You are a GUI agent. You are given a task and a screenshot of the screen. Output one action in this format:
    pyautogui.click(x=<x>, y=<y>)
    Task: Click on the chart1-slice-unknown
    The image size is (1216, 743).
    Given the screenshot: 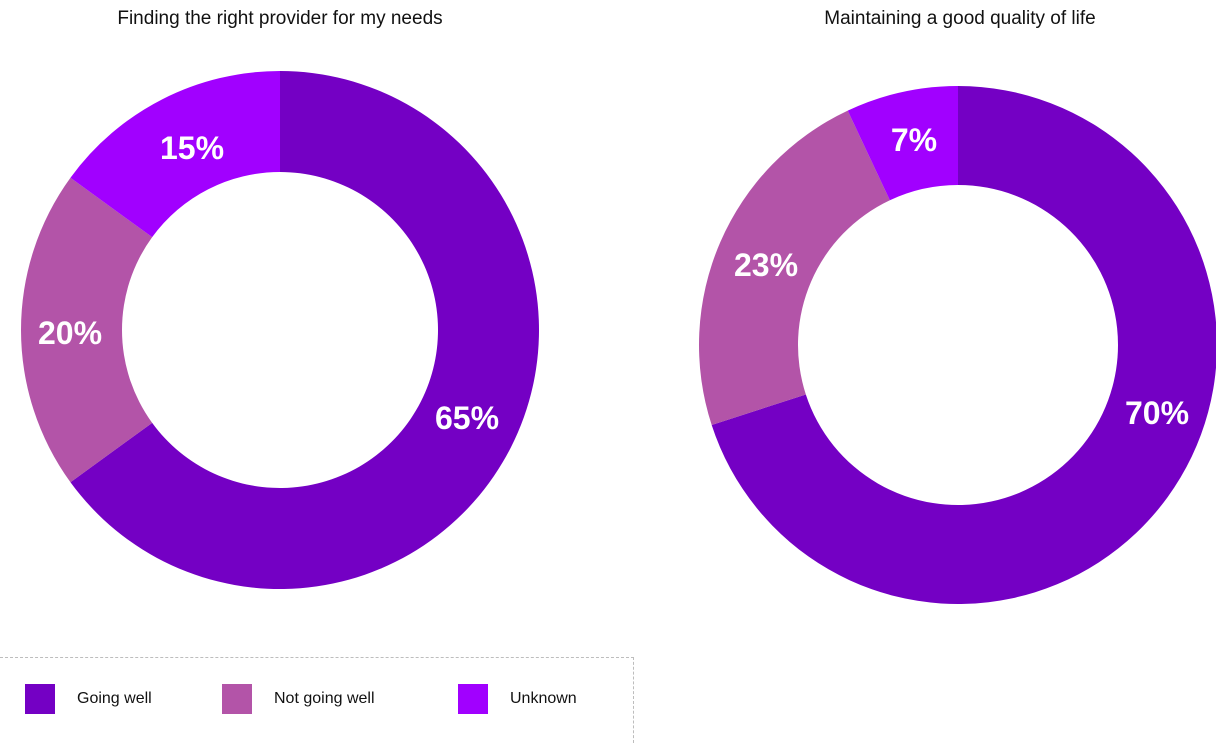 What is the action you would take?
    pyautogui.click(x=175, y=154)
    